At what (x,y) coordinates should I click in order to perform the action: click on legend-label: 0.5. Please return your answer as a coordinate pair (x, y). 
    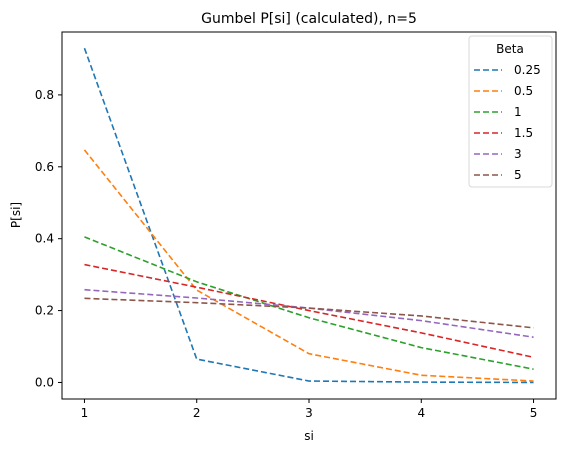
    Looking at the image, I should click on (523, 91).